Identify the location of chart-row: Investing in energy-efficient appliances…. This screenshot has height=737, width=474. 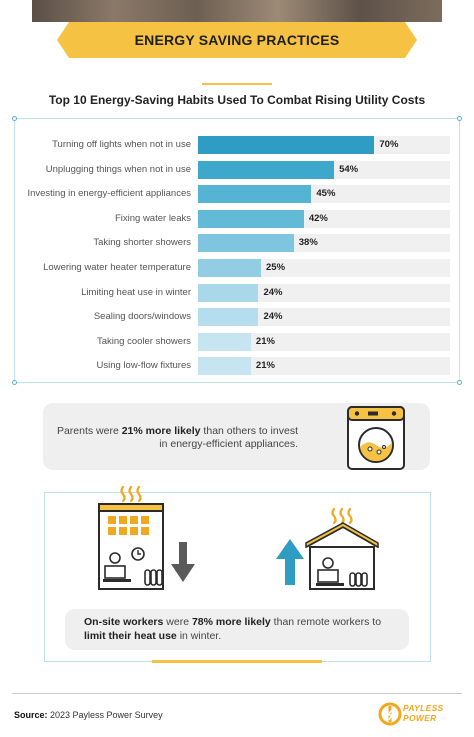
(238, 194).